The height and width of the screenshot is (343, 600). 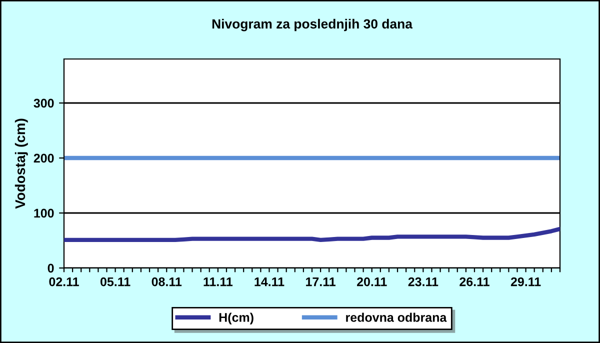 What do you see at coordinates (218, 281) in the screenshot?
I see `x-tick-label: 11.11` at bounding box center [218, 281].